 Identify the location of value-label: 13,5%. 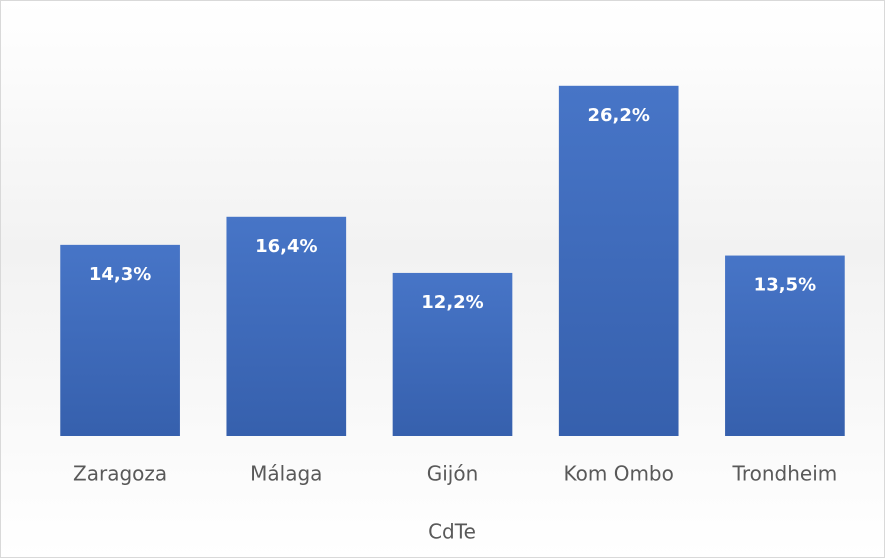
(785, 285).